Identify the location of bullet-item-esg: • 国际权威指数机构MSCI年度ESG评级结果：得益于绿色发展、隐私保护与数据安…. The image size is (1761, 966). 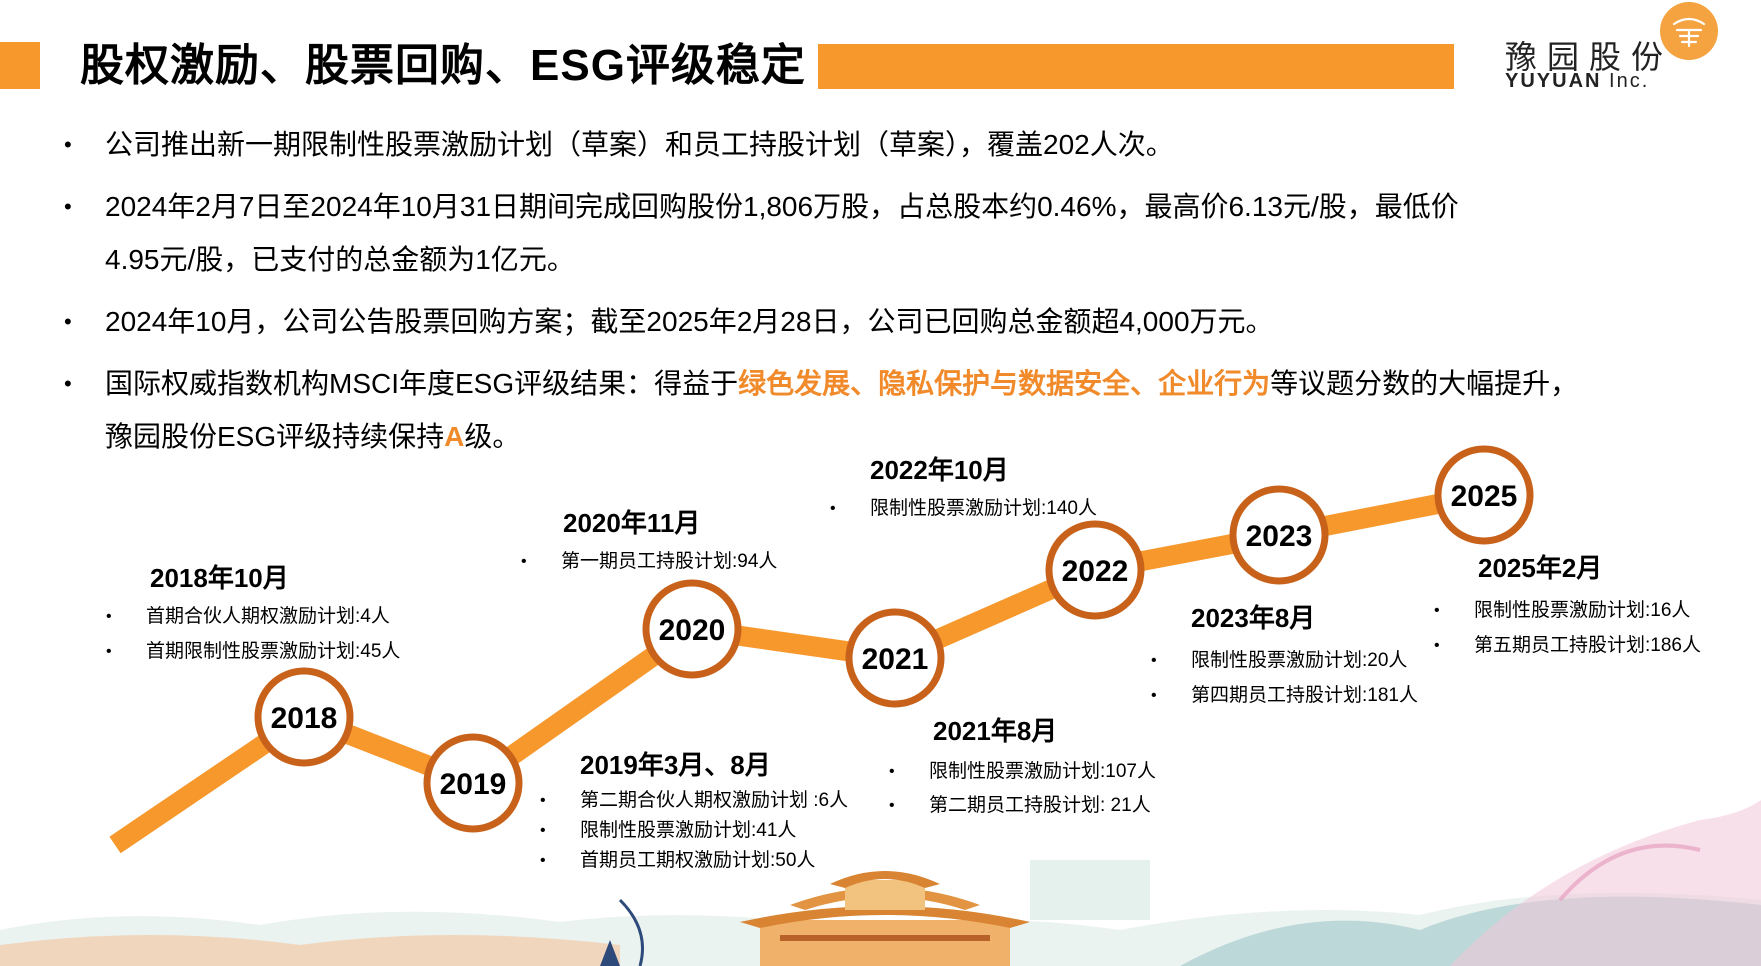
(860, 410).